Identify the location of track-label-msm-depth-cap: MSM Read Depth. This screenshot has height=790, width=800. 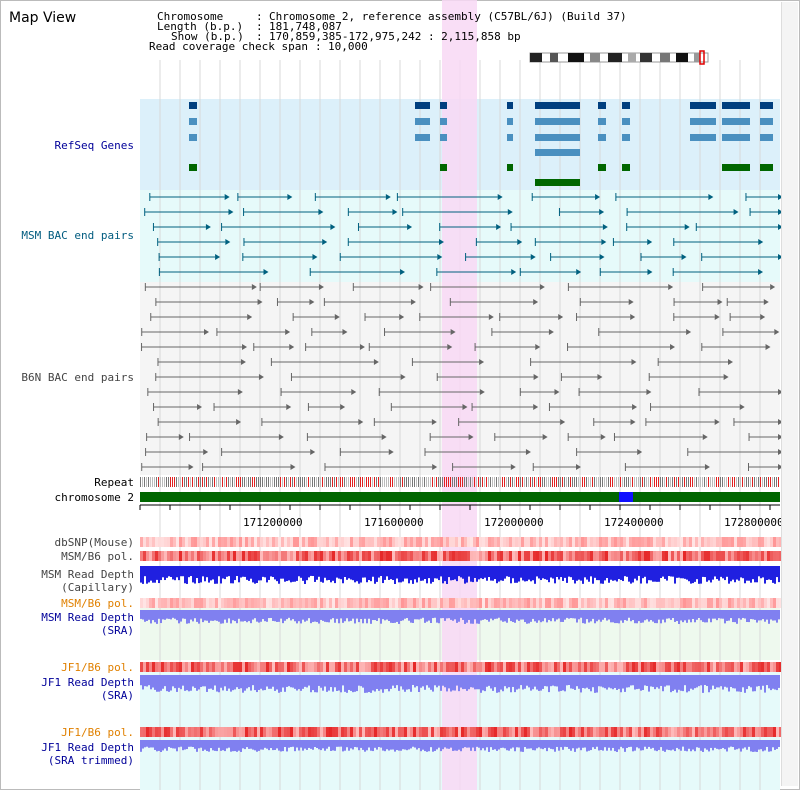
(87, 574).